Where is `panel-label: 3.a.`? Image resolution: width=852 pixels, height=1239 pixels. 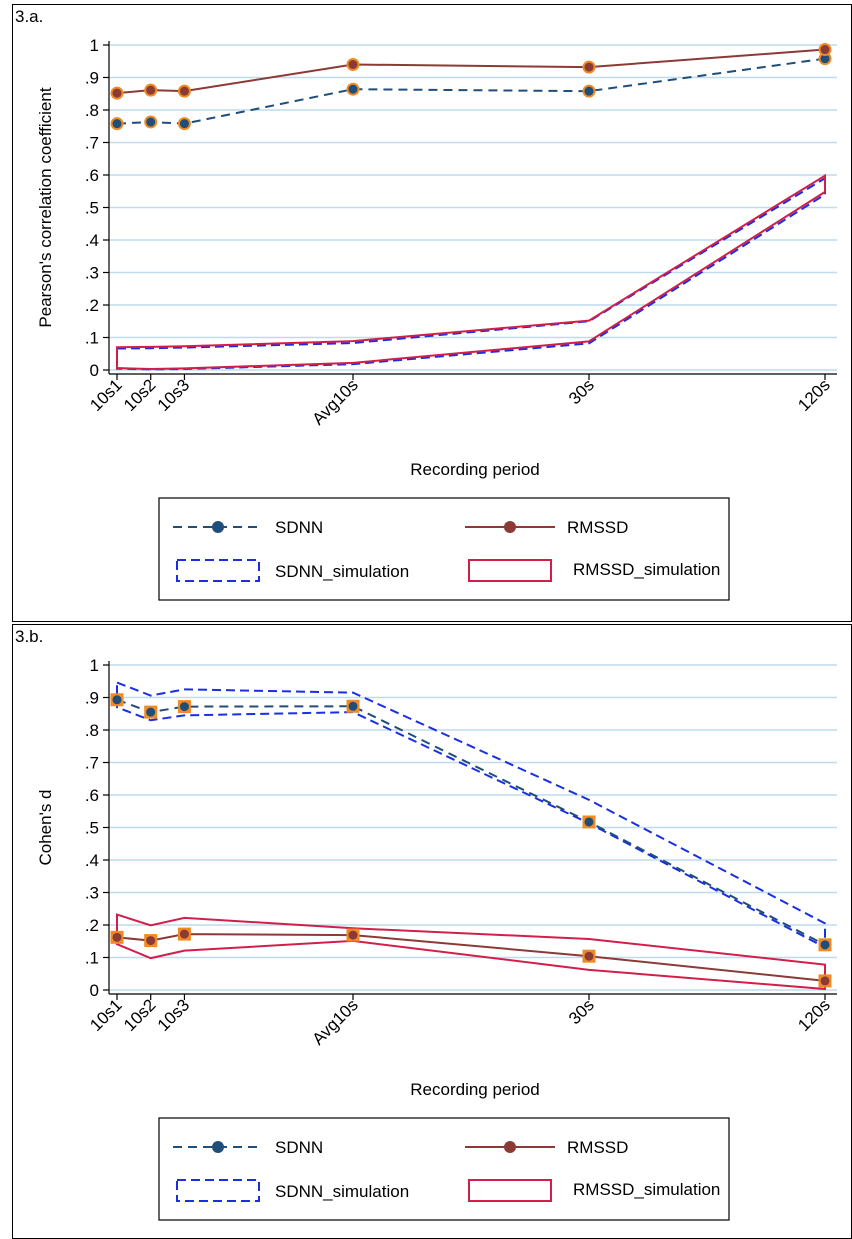
panel-label: 3.a. is located at coordinates (29, 16).